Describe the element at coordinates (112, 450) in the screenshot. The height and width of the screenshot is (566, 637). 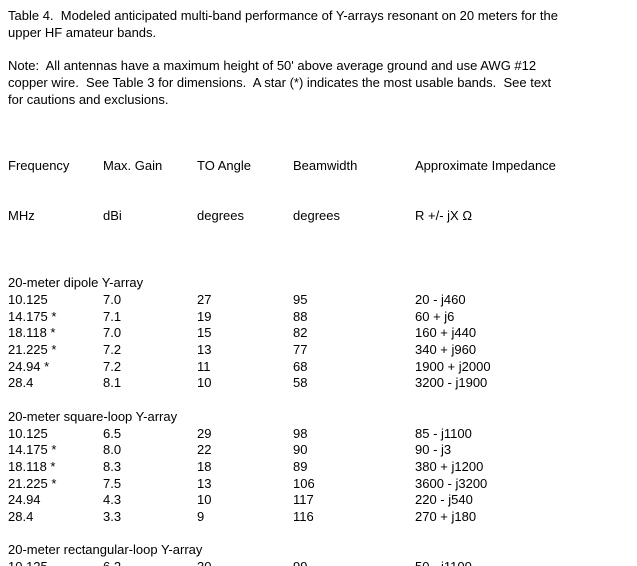
I see `table-cell: 8.0` at that location.